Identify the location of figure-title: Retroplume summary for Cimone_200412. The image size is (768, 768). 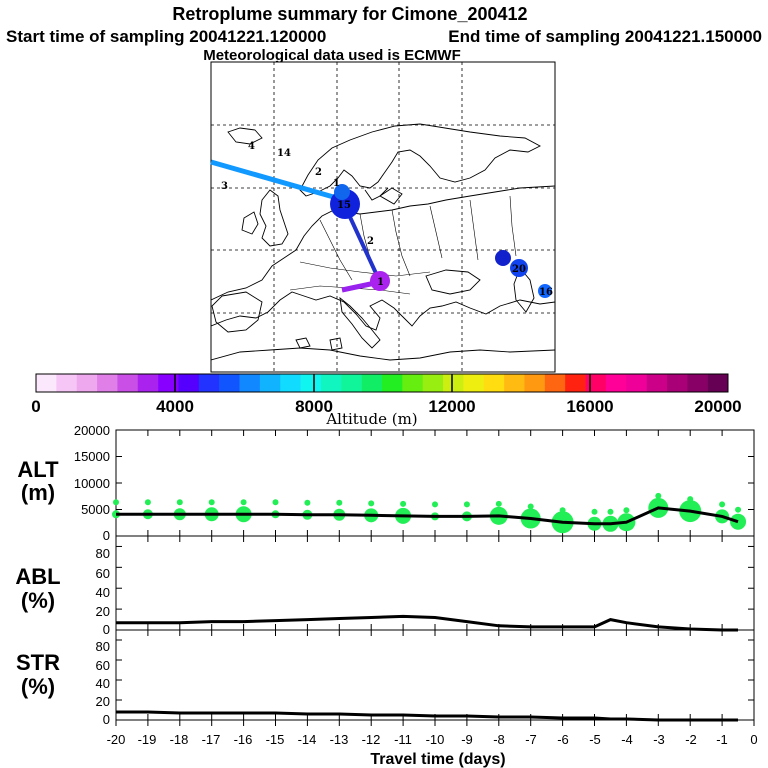
(349, 14).